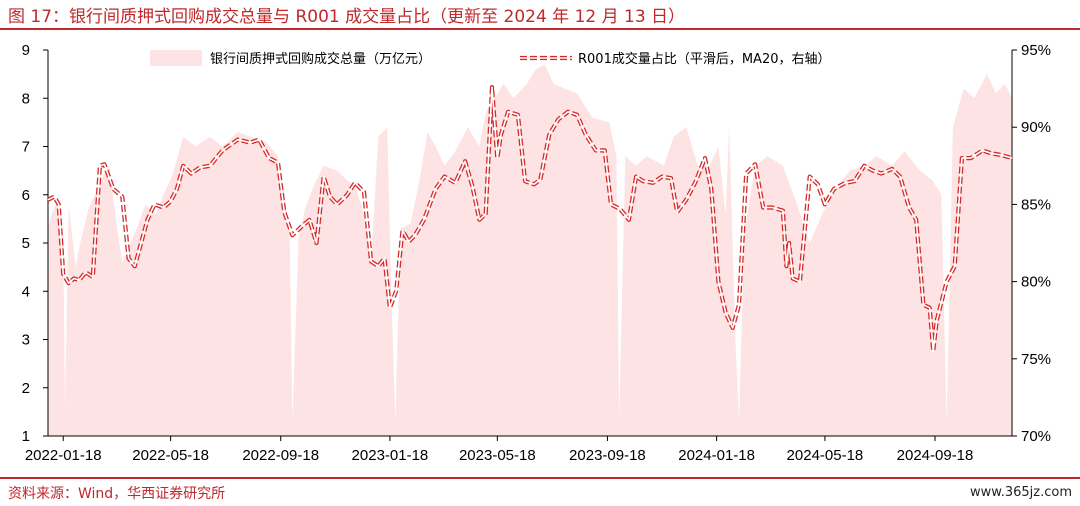  What do you see at coordinates (280, 455) in the screenshot?
I see `x-tick-label: 2022-09-18` at bounding box center [280, 455].